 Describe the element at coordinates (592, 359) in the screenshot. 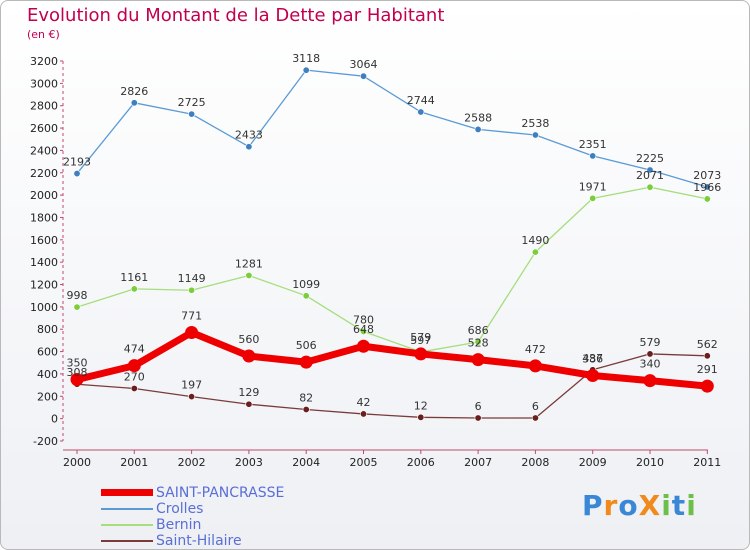

I see `data-label-saint-pancrasse: 386` at that location.